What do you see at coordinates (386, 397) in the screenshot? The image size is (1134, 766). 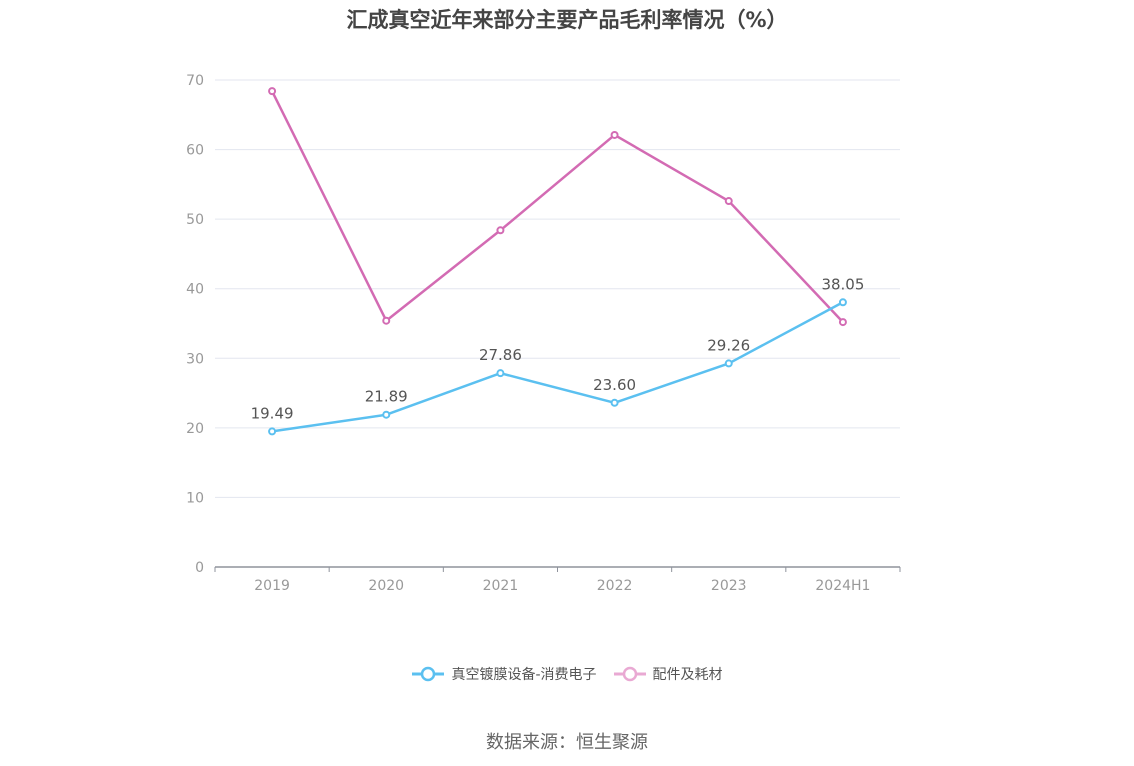 I see `data-label: 21.89` at bounding box center [386, 397].